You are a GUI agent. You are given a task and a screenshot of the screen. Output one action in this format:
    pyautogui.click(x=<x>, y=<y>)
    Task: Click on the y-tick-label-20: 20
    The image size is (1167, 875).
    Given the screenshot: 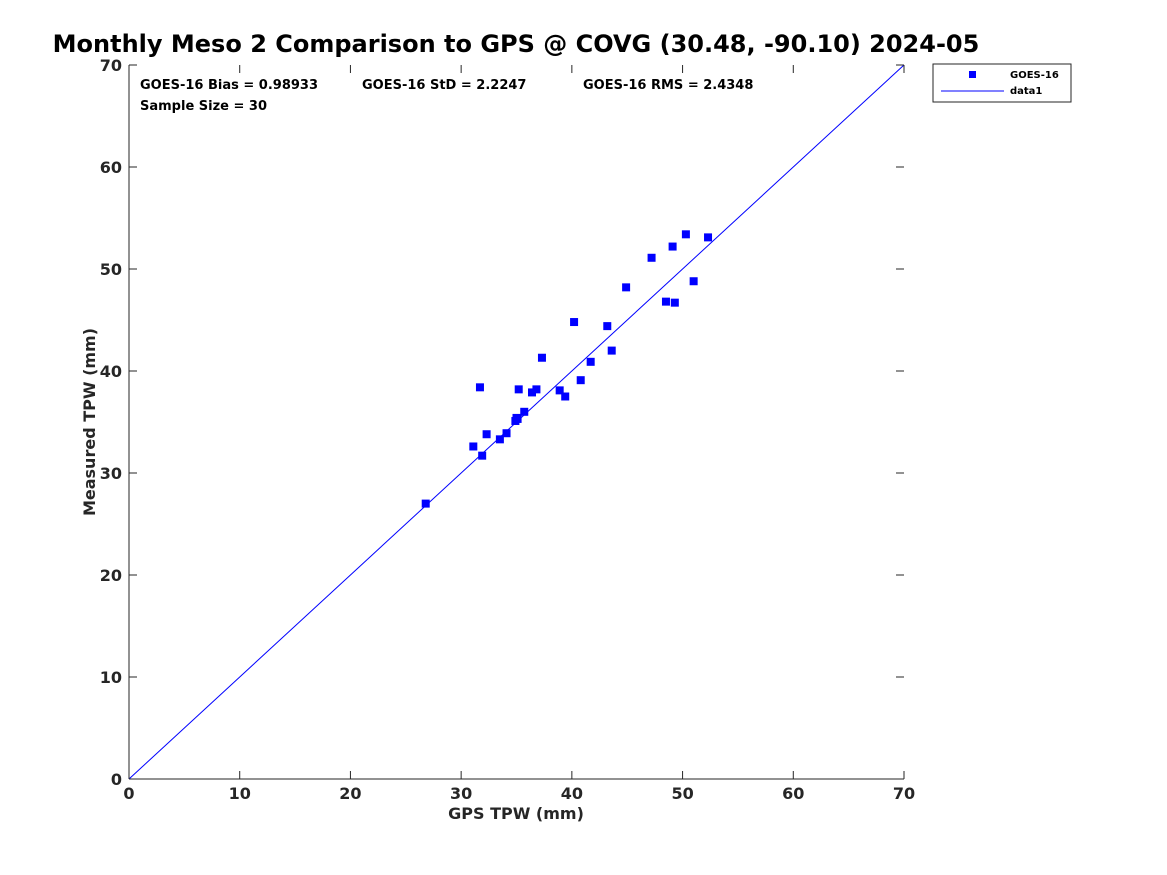 What is the action you would take?
    pyautogui.click(x=111, y=575)
    